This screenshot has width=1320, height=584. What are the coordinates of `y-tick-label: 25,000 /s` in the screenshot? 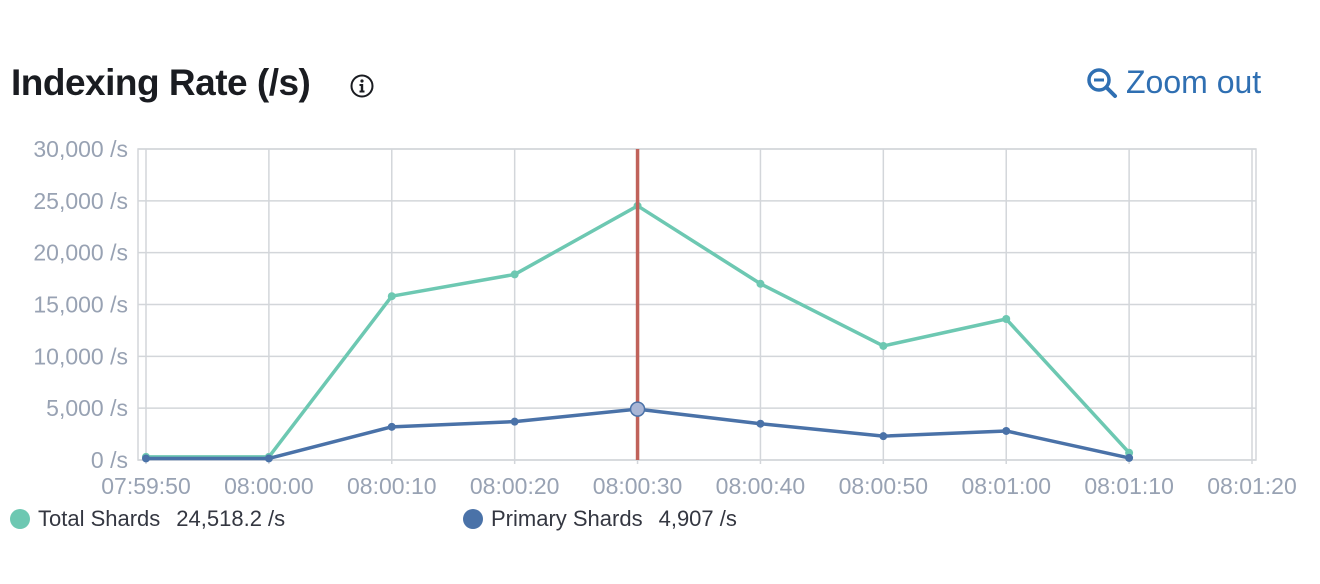 It's located at (80, 201).